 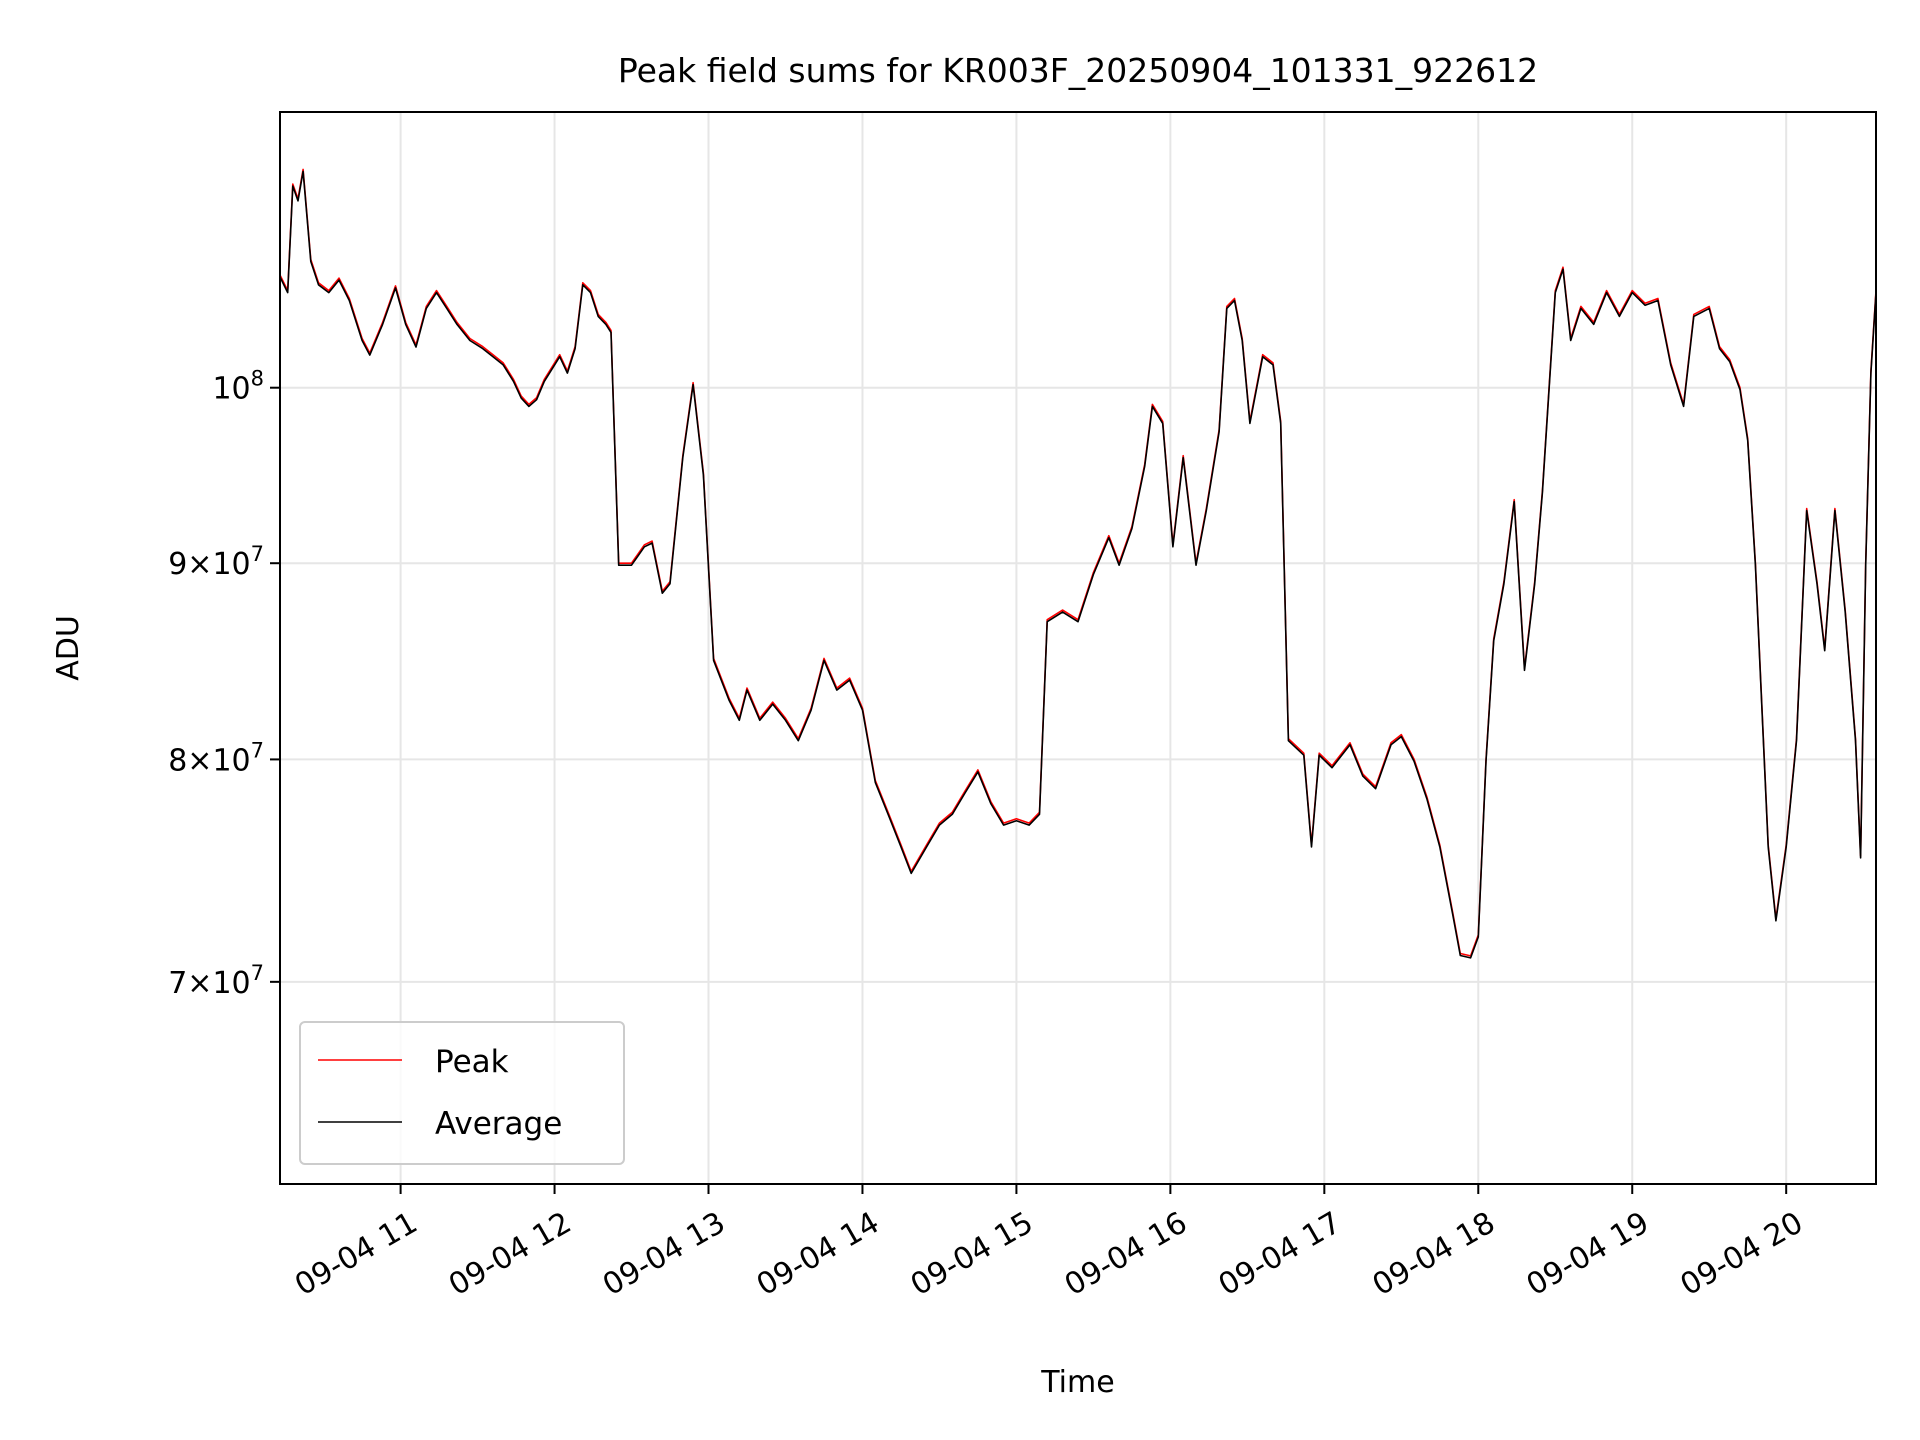 I want to click on legend-box, so click(x=462, y=1093).